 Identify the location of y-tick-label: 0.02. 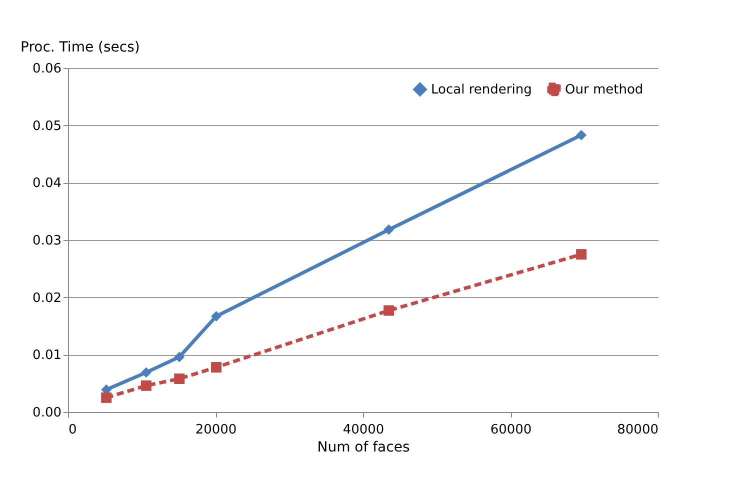
(47, 298).